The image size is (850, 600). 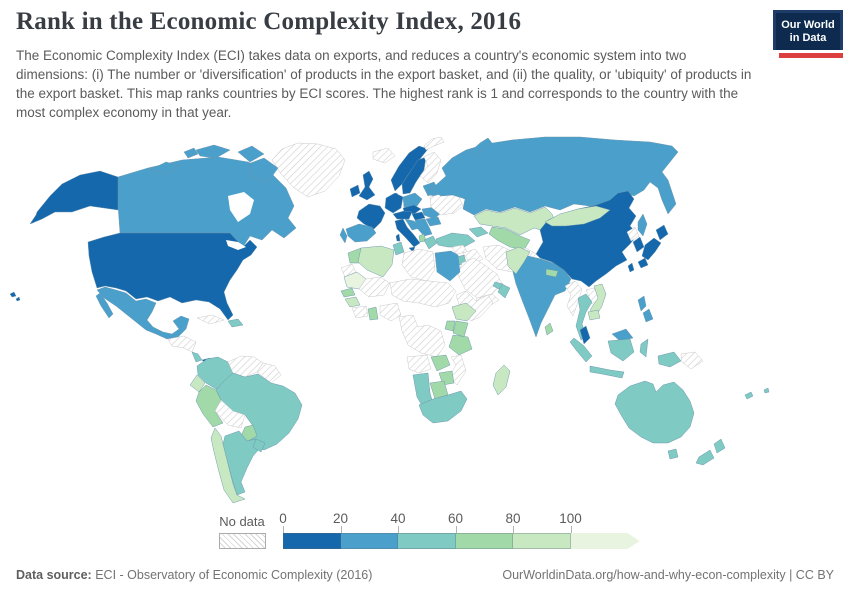 I want to click on country-oman, so click(x=504, y=291).